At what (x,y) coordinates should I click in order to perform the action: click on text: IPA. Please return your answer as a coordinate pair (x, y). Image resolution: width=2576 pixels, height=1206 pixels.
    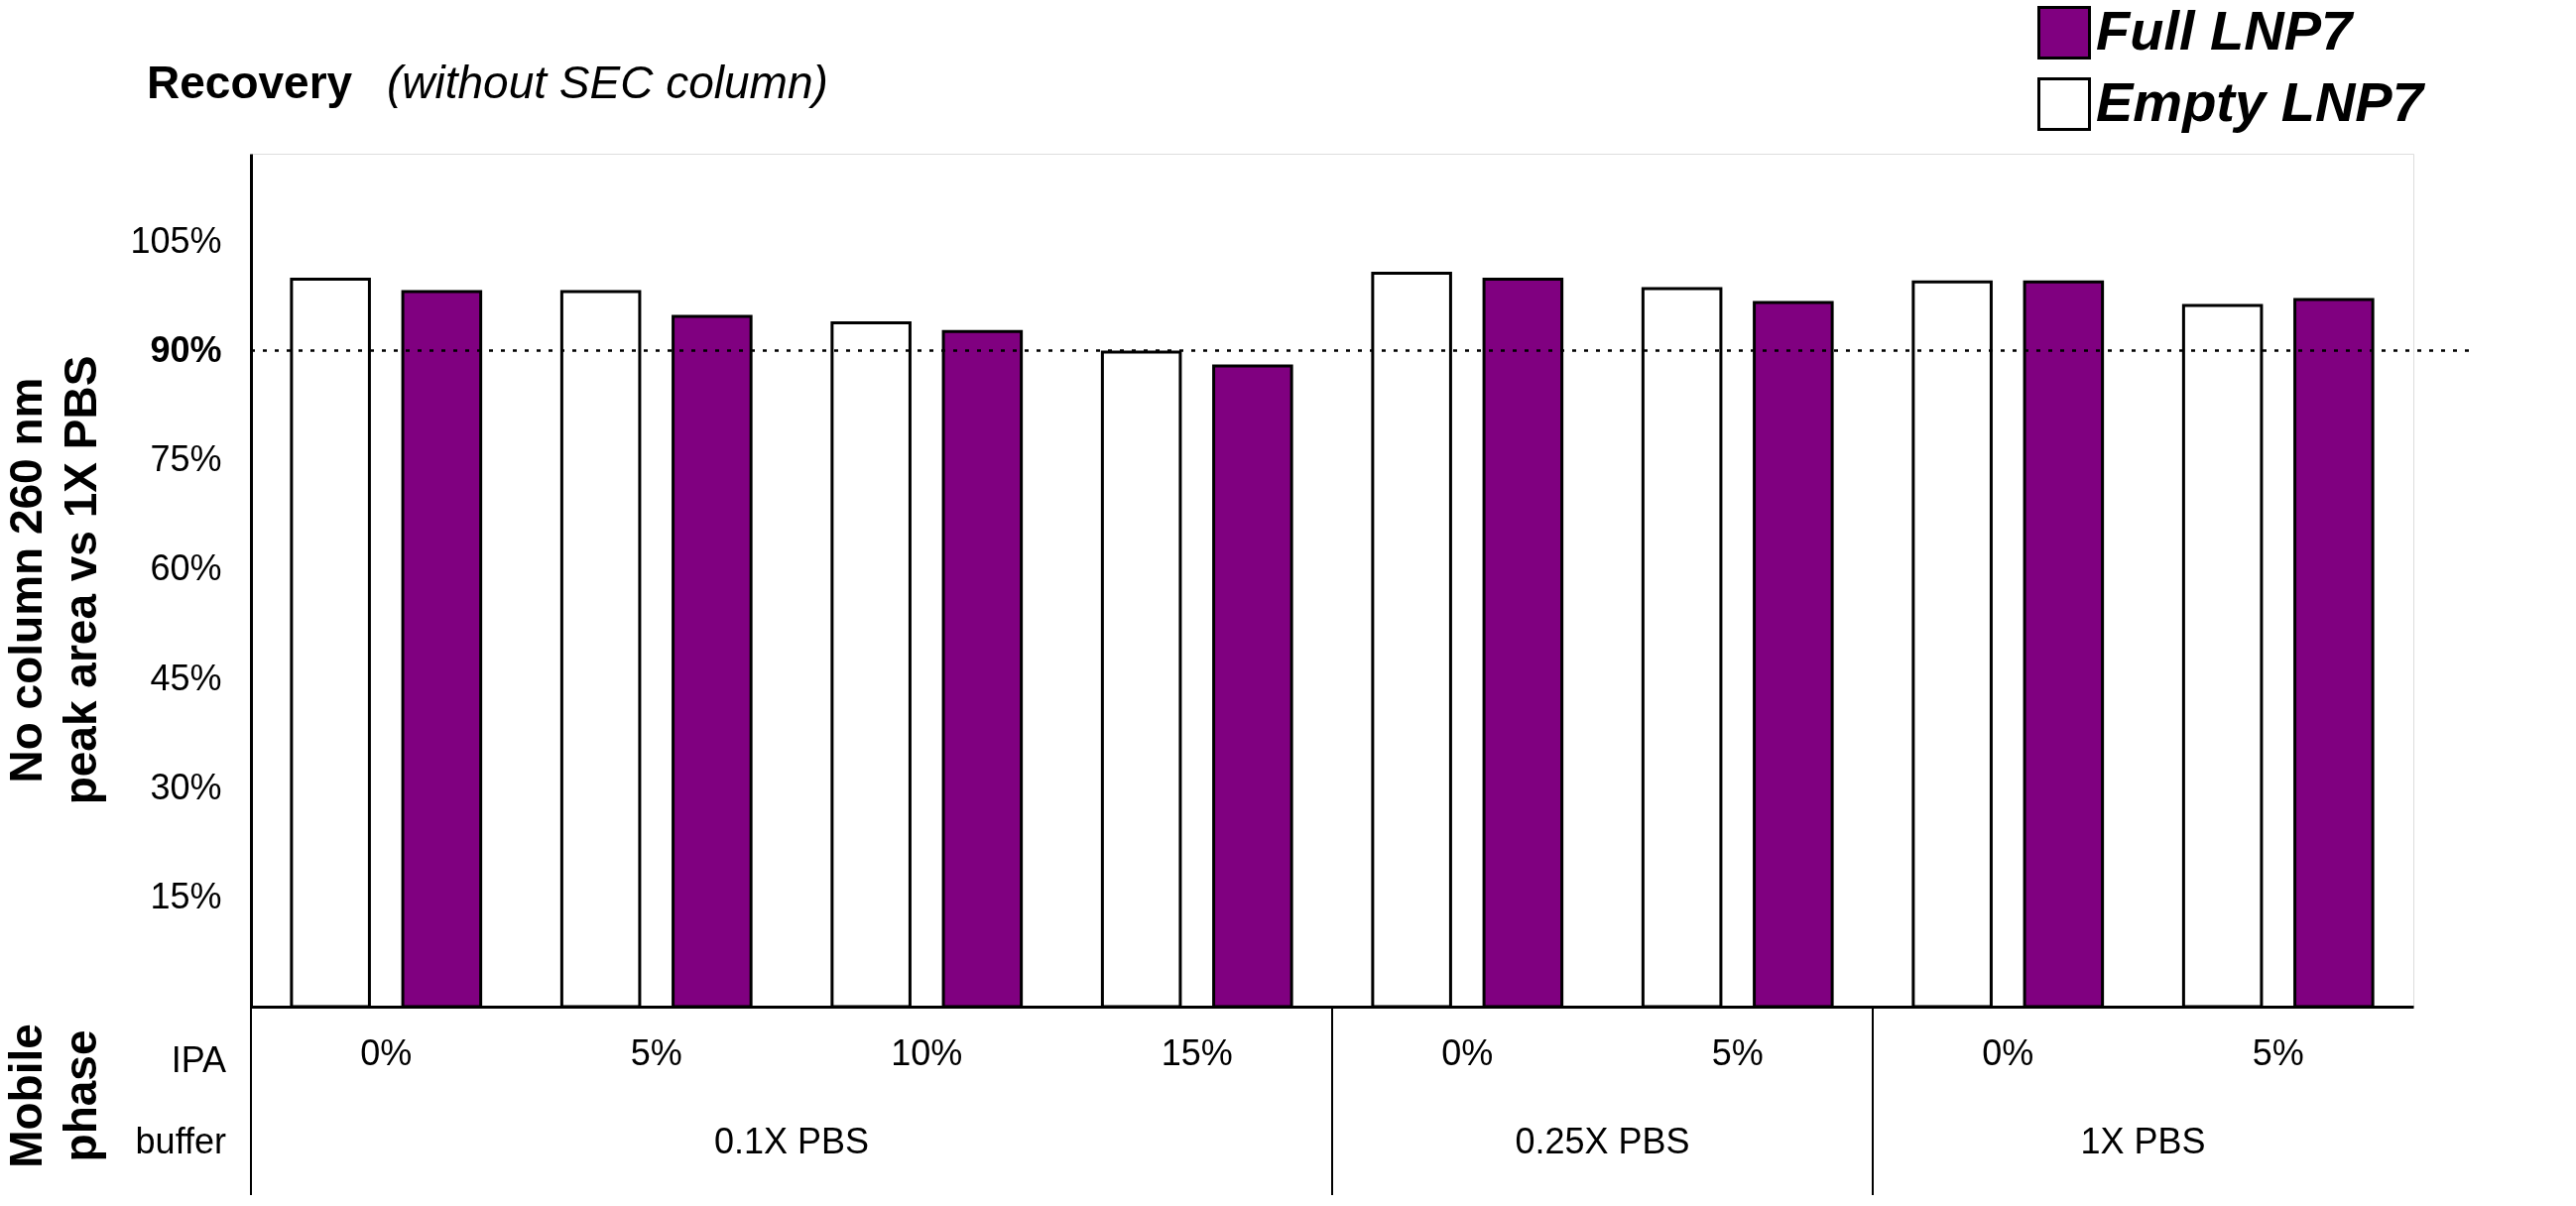
    Looking at the image, I should click on (198, 1059).